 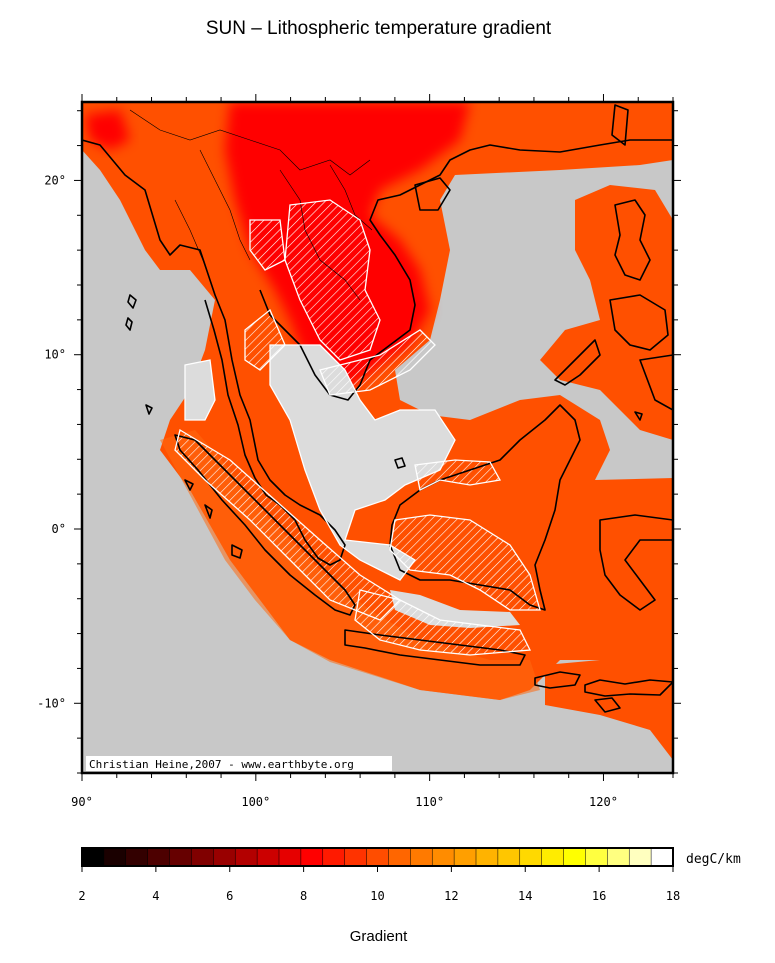 I want to click on colorbar-tick-label: 16, so click(x=599, y=896).